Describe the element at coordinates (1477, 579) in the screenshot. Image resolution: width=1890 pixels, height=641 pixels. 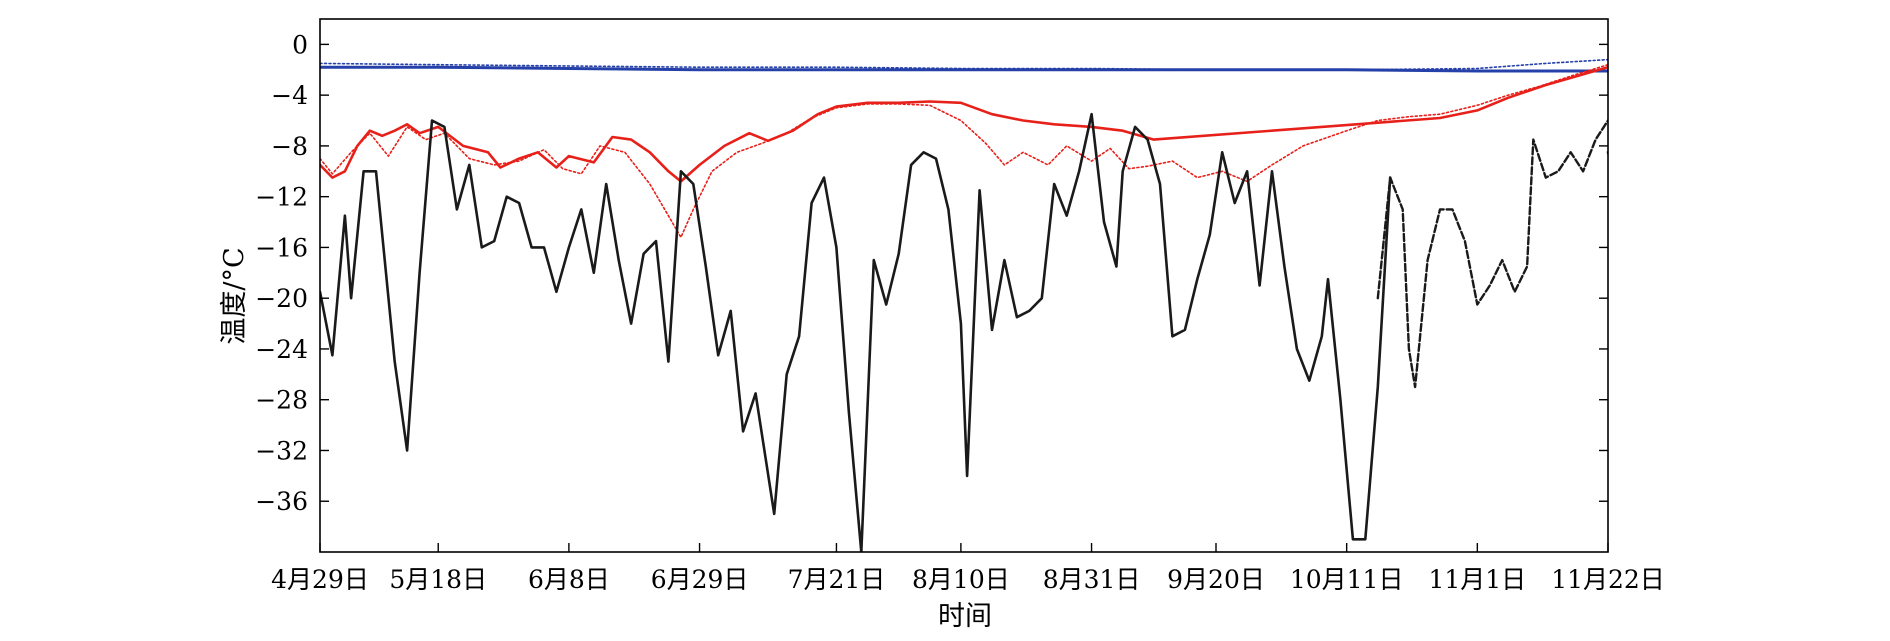
I see `x-tick-label: 11月1日` at that location.